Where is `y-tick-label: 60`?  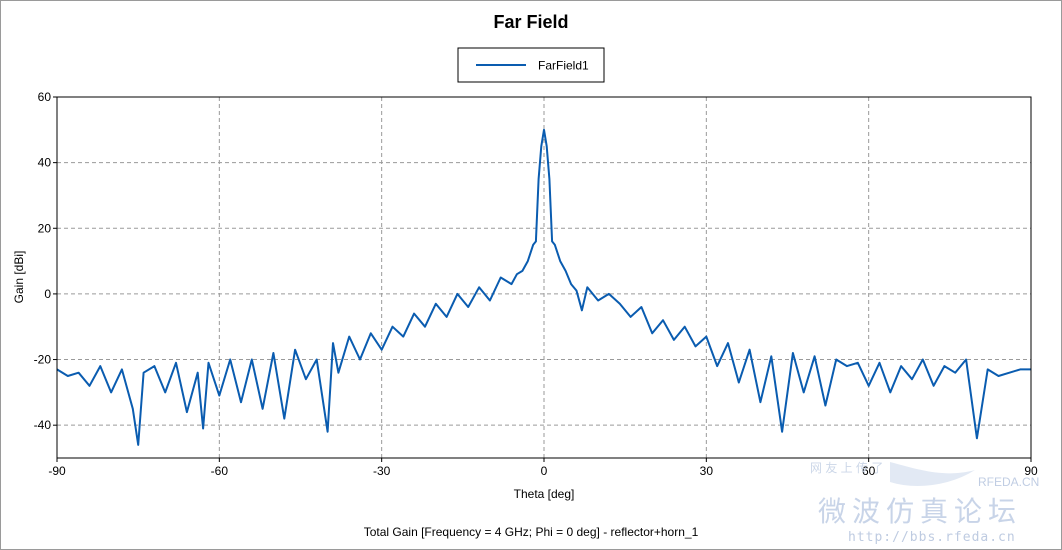
y-tick-label: 60 is located at coordinates (45, 97).